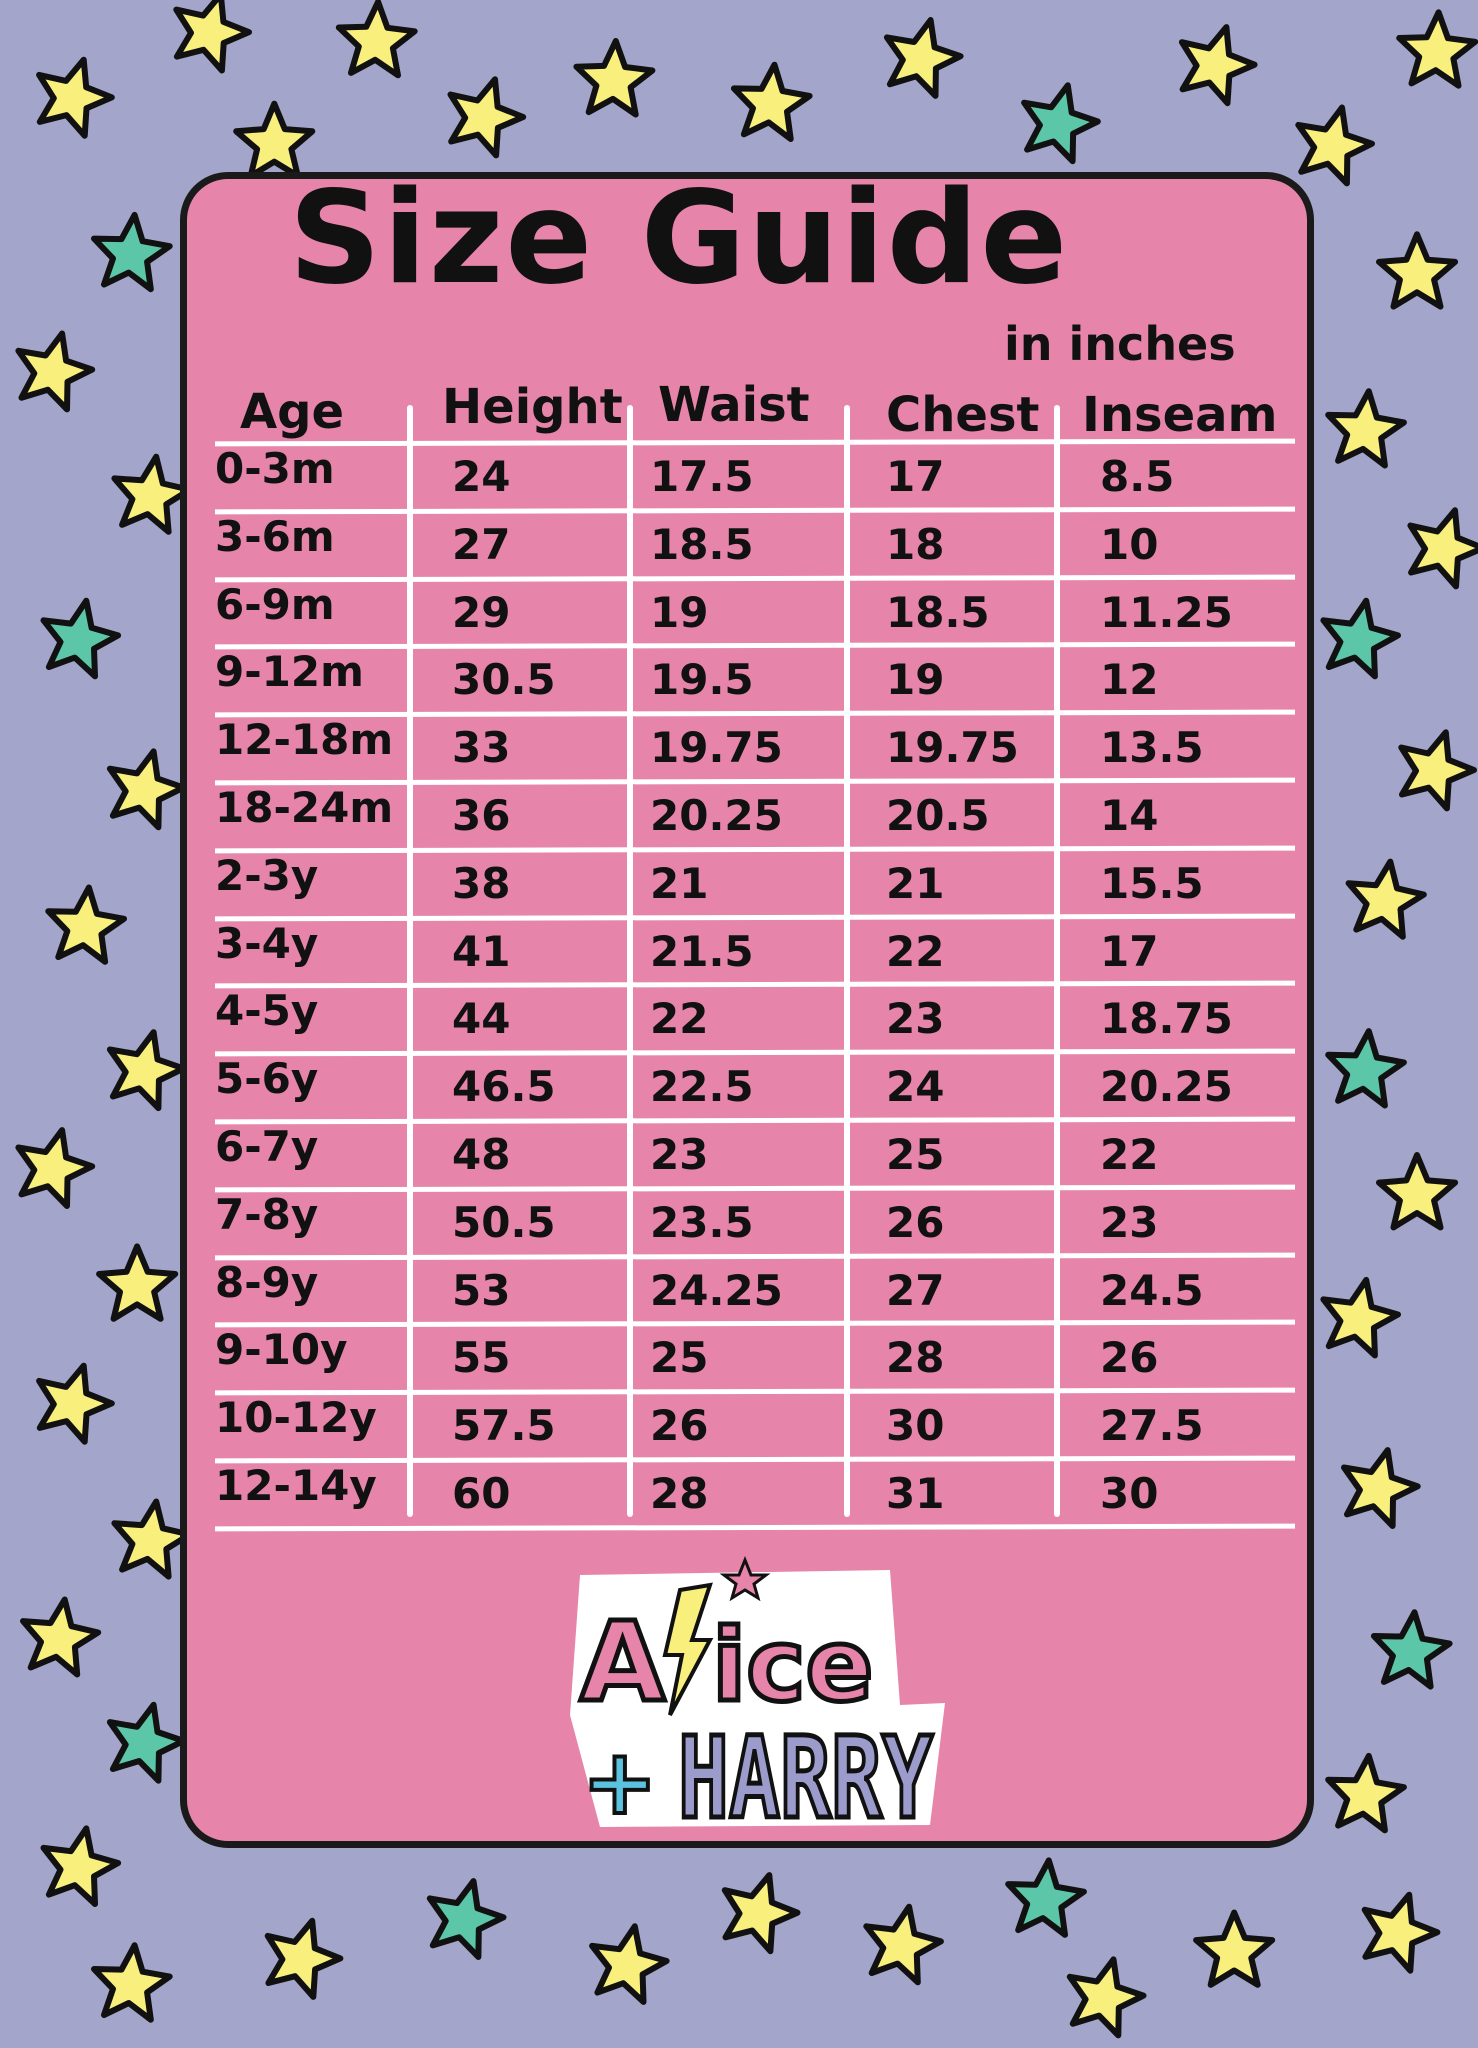 The image size is (1478, 2048). What do you see at coordinates (481, 883) in the screenshot?
I see `measurement-cell: 38` at bounding box center [481, 883].